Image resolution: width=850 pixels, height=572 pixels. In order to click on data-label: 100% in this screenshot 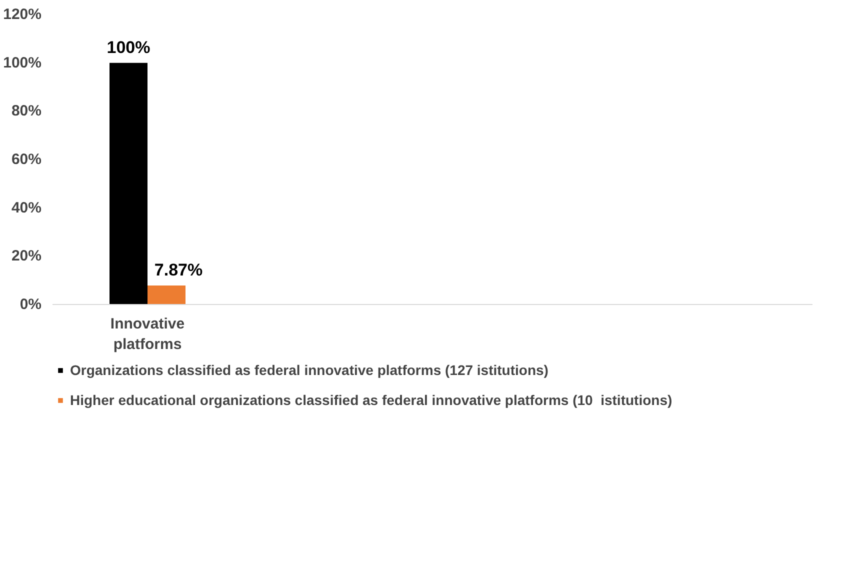, I will do `click(128, 47)`.